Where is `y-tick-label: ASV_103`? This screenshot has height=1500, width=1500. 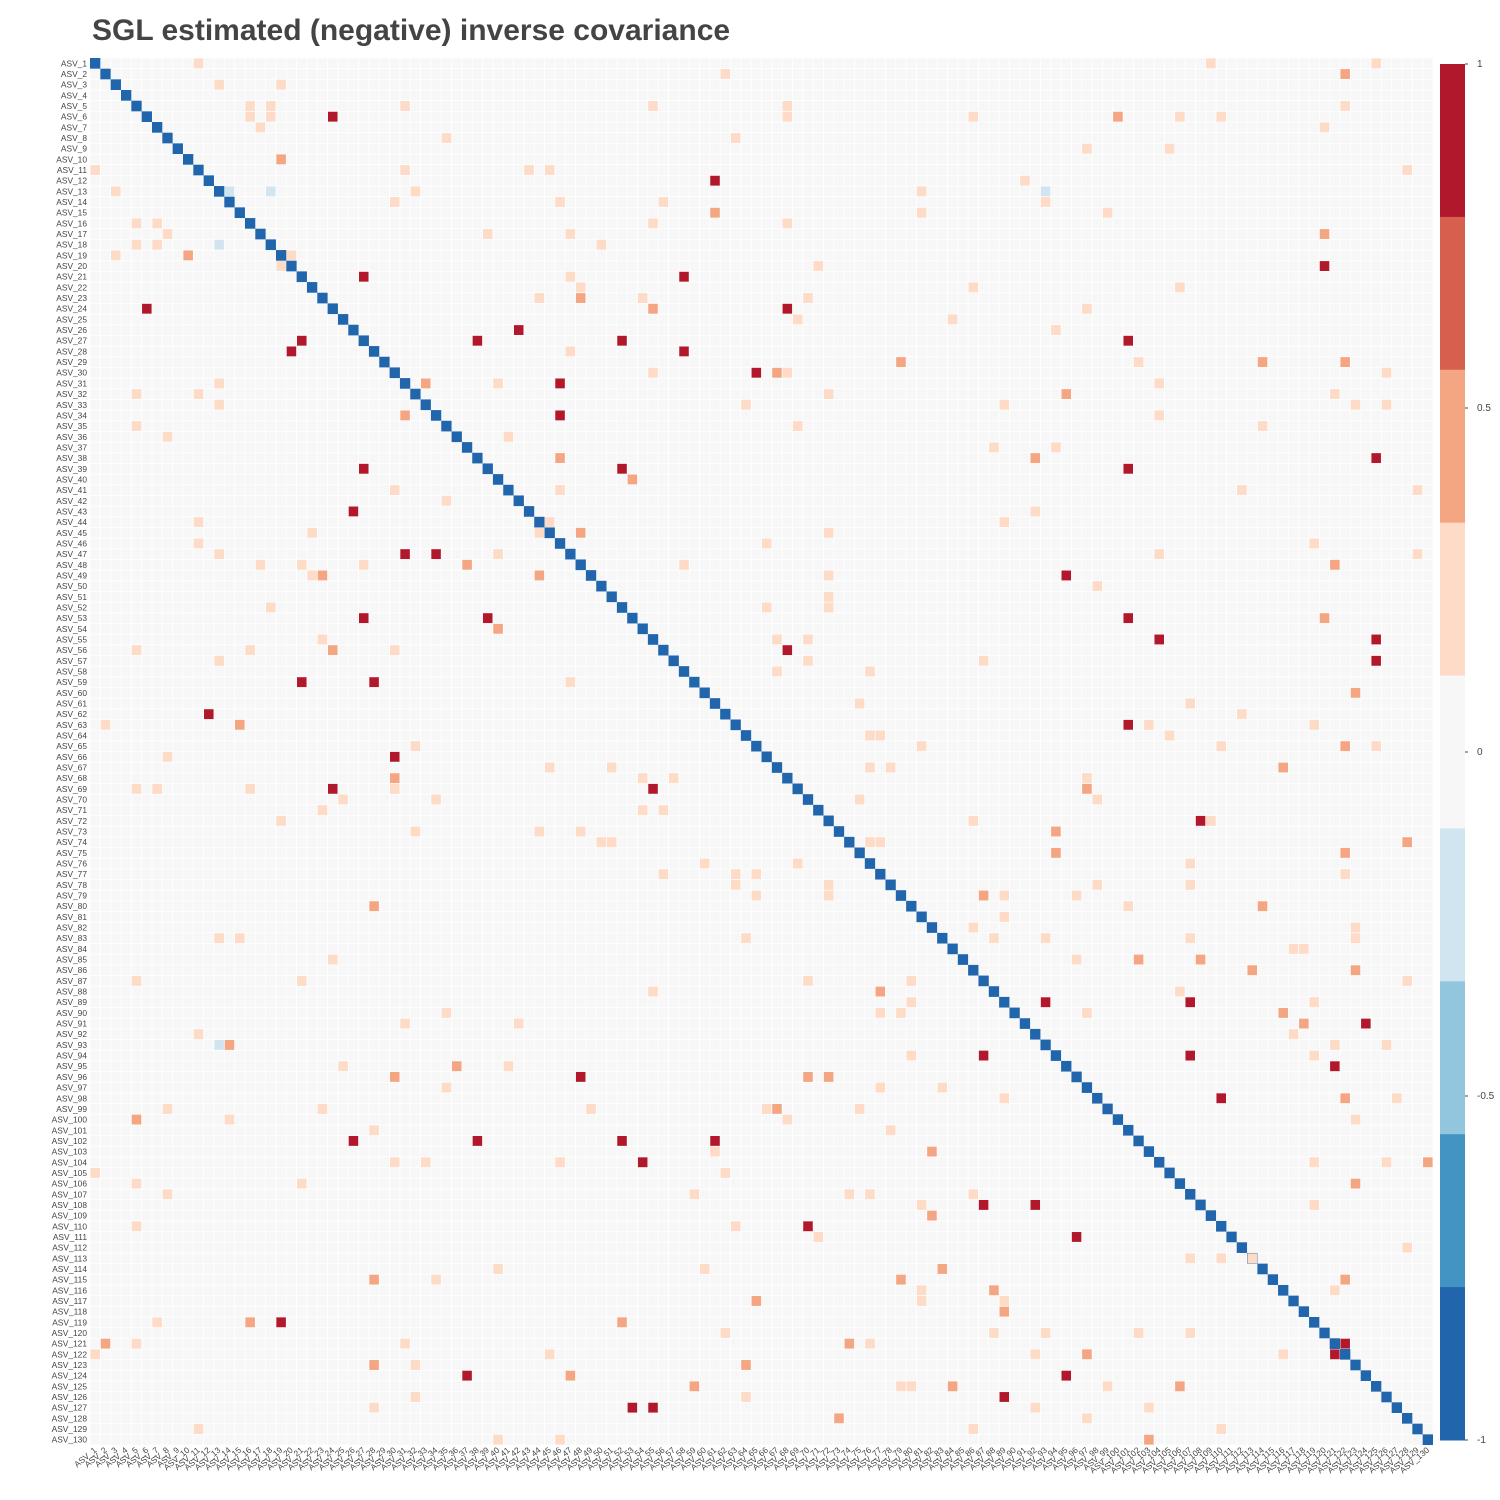
y-tick-label: ASV_103 is located at coordinates (70, 1152).